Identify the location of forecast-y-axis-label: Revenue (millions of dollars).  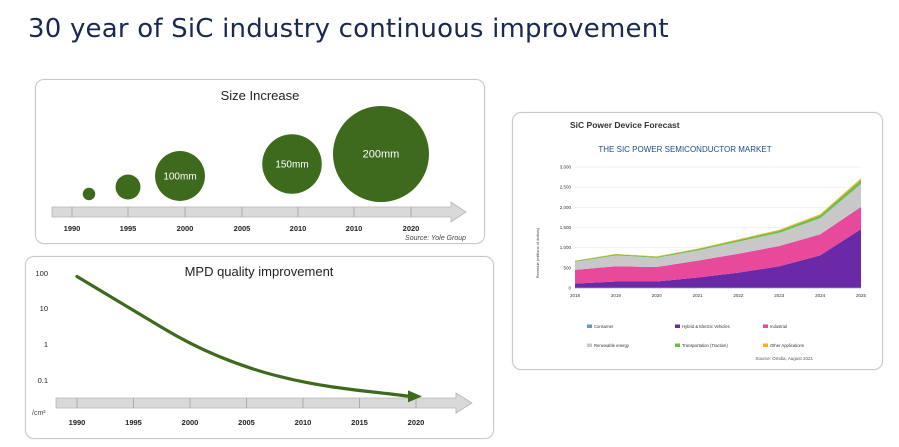
(537, 252).